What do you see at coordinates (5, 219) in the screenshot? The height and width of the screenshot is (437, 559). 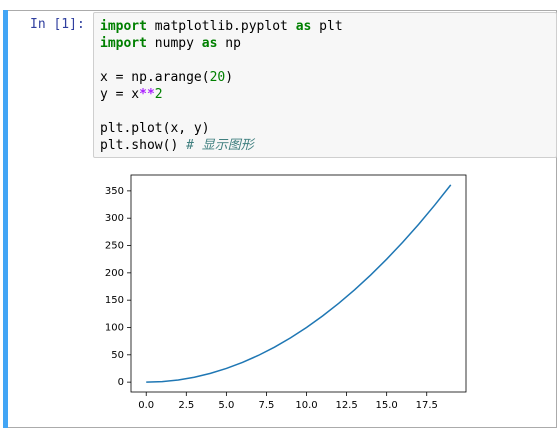 I see `cell-selection-bar` at bounding box center [5, 219].